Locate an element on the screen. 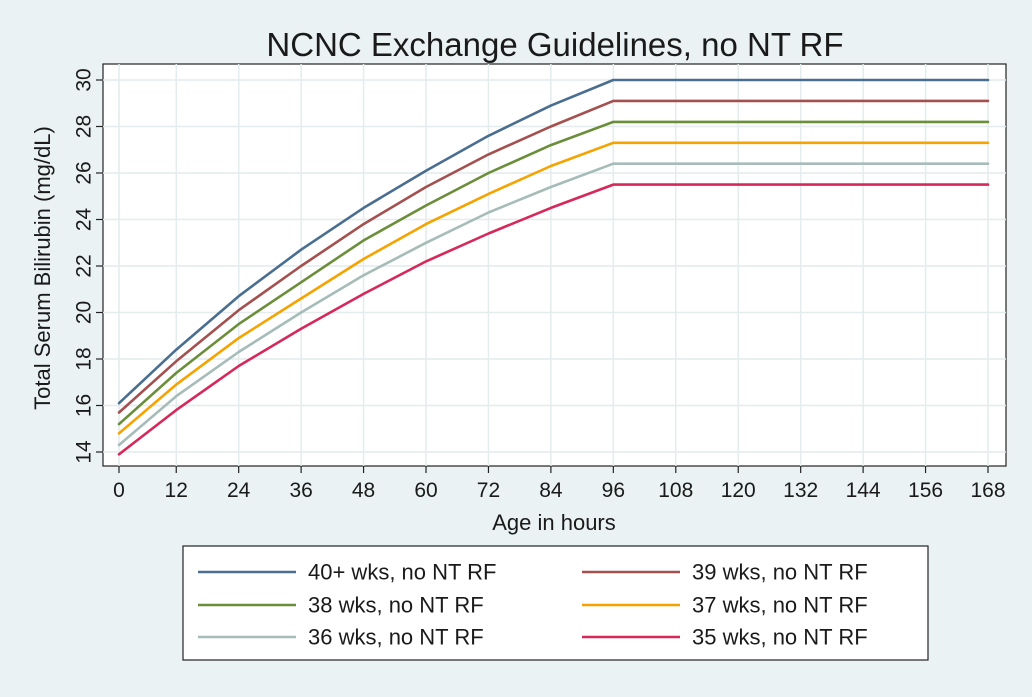 The height and width of the screenshot is (697, 1032). chart-title: NCNC Exchange Guidelines, no NT RF is located at coordinates (554, 44).